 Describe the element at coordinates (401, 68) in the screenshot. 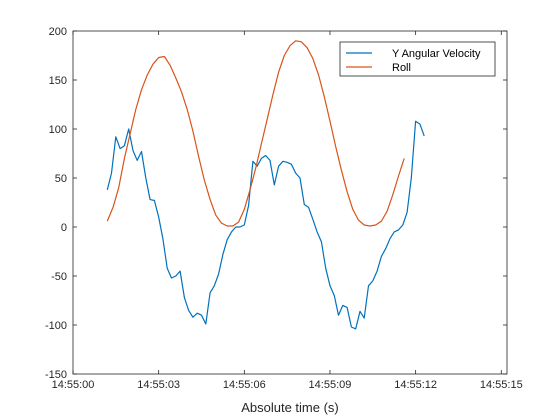

I see `legend-label-1: Roll` at that location.